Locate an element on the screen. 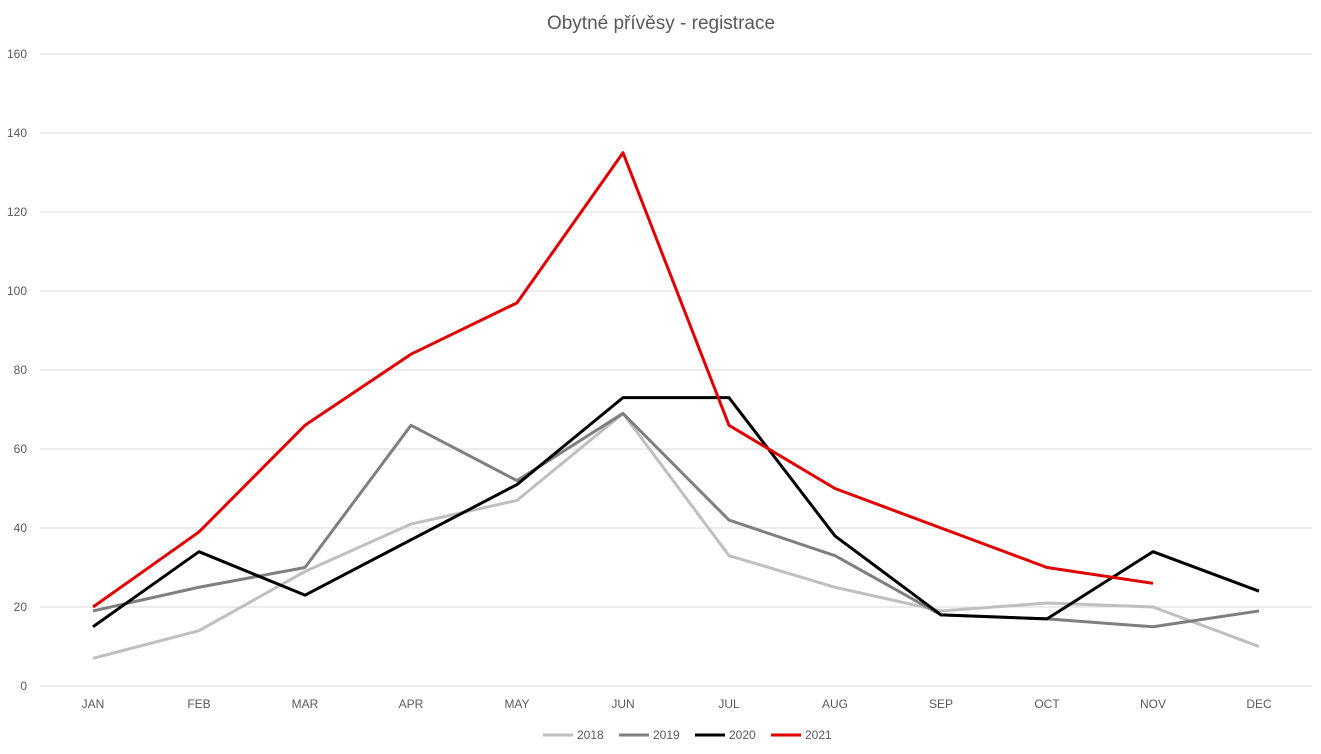  x-tick-label: MAR is located at coordinates (305, 704).